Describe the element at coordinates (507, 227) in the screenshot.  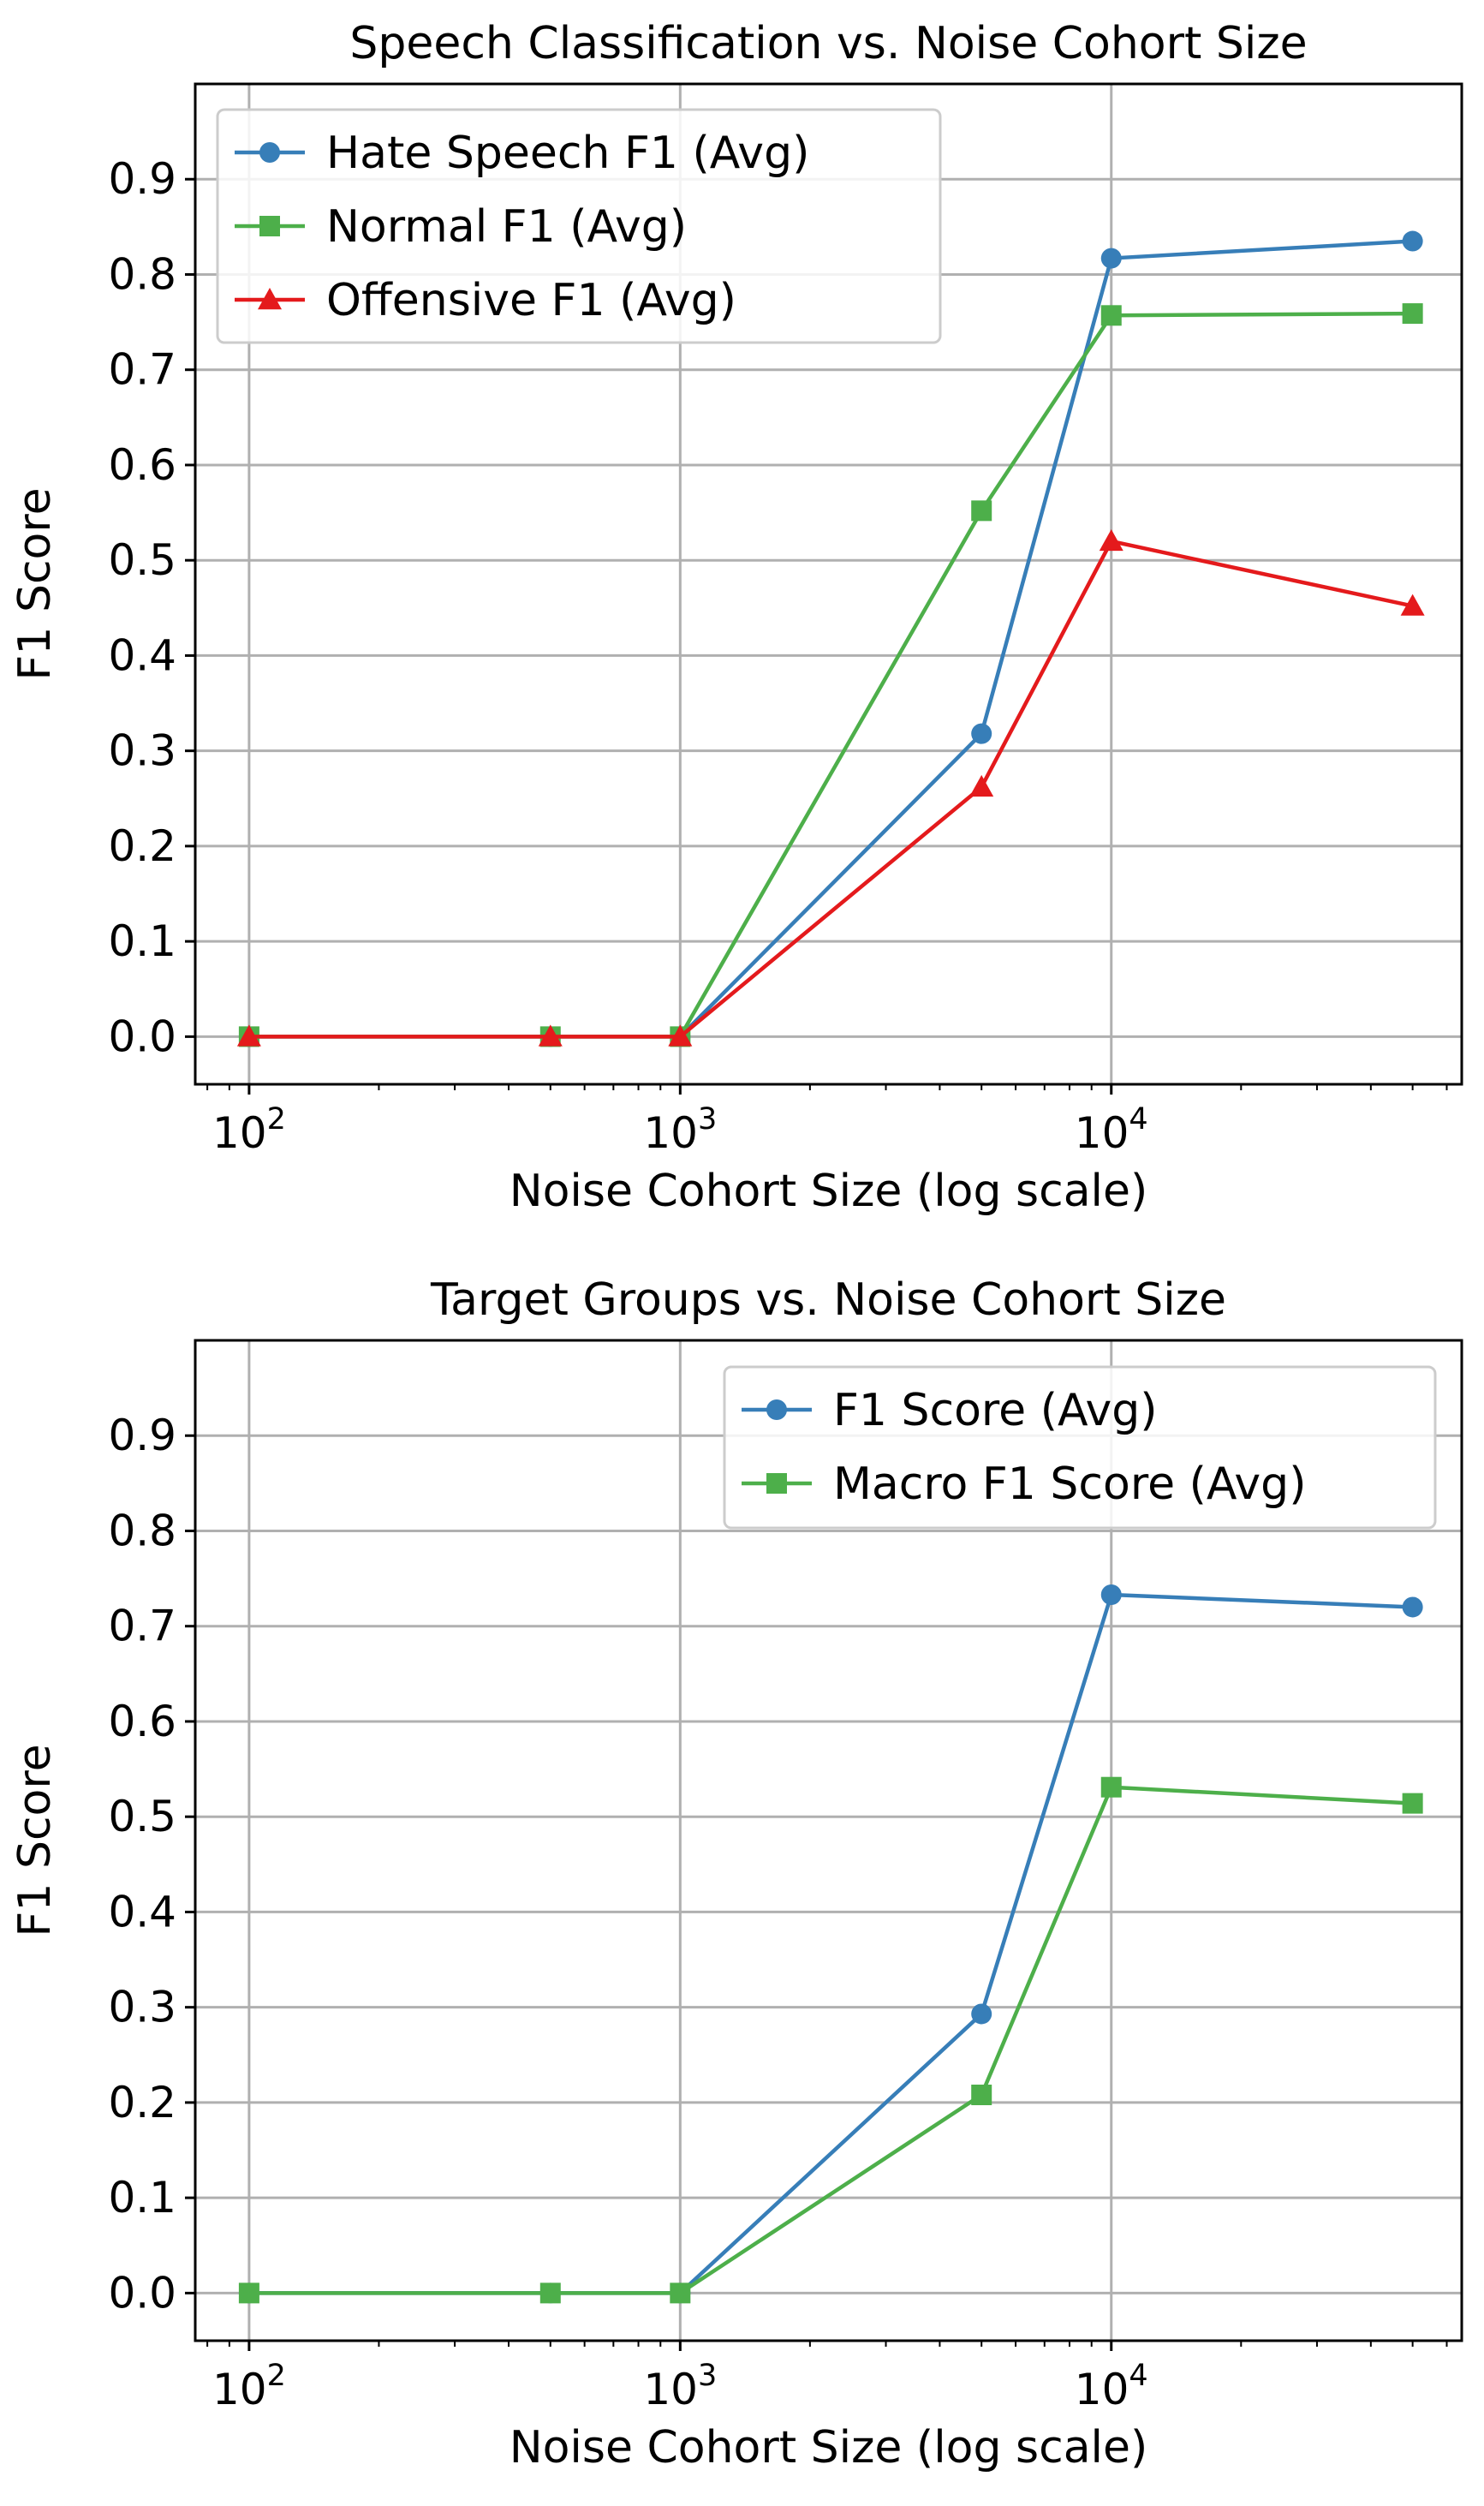
I see `legend-label: Normal F1 (Avg)` at that location.